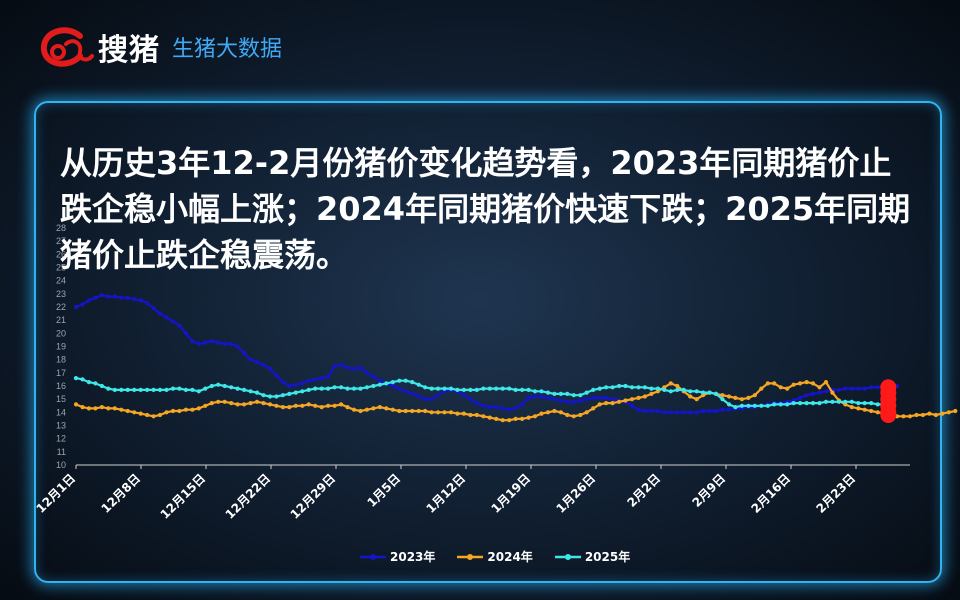 The width and height of the screenshot is (960, 600). What do you see at coordinates (56, 493) in the screenshot?
I see `x-tick-label: 12月1日` at bounding box center [56, 493].